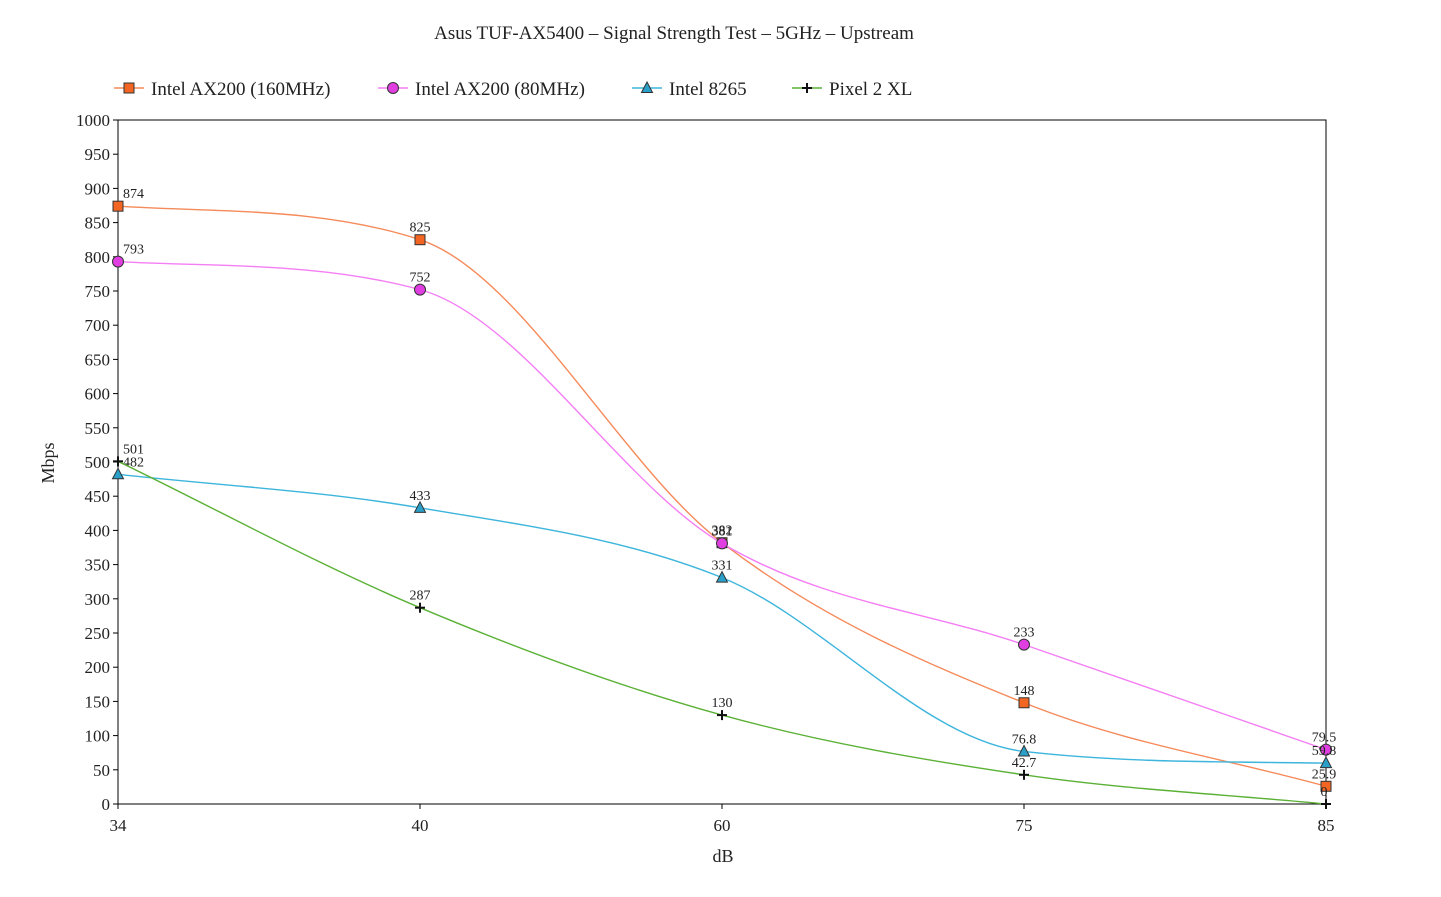 The width and height of the screenshot is (1441, 897). What do you see at coordinates (93, 120) in the screenshot?
I see `y-tick-label: 1000` at bounding box center [93, 120].